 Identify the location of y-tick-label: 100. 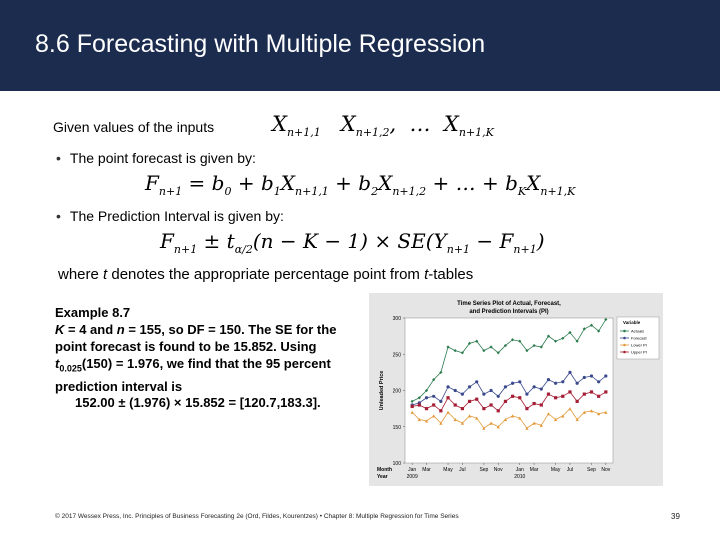
(397, 464).